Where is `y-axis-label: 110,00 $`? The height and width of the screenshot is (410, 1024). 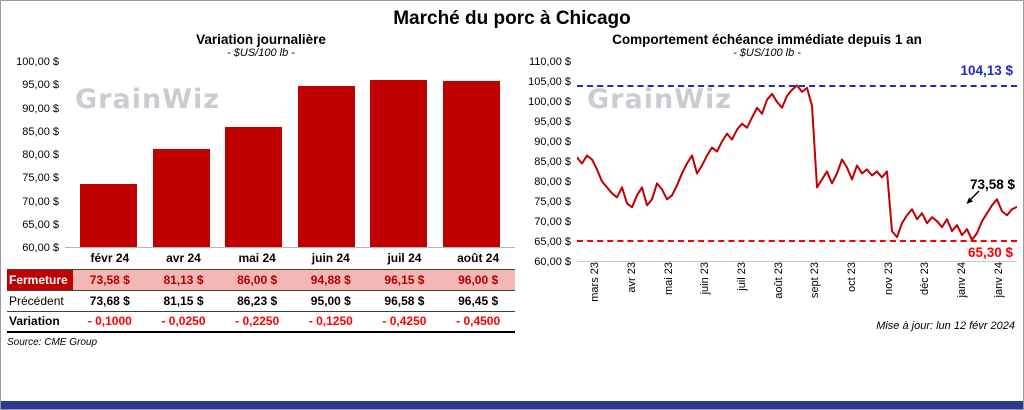
y-axis-label: 110,00 $ is located at coordinates (549, 62).